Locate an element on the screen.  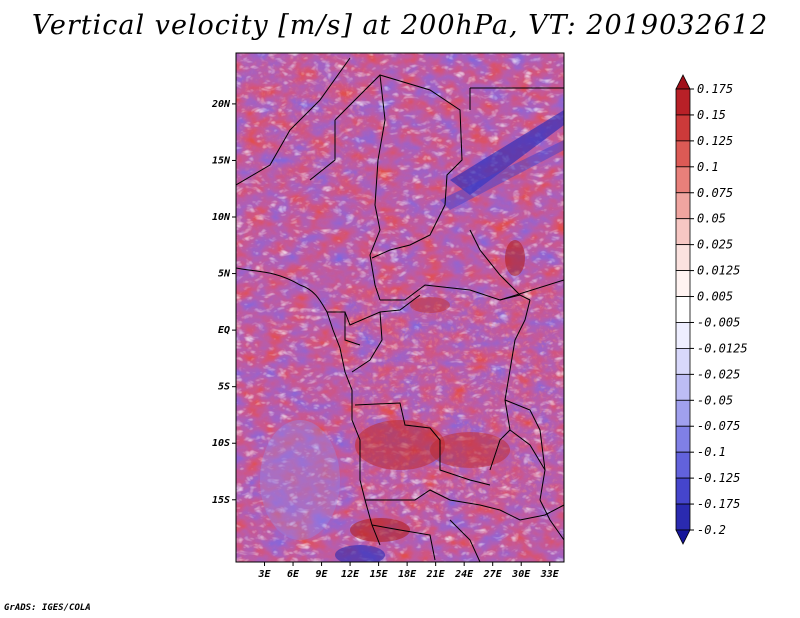
longitude-label: 18E is located at coordinates (407, 574).